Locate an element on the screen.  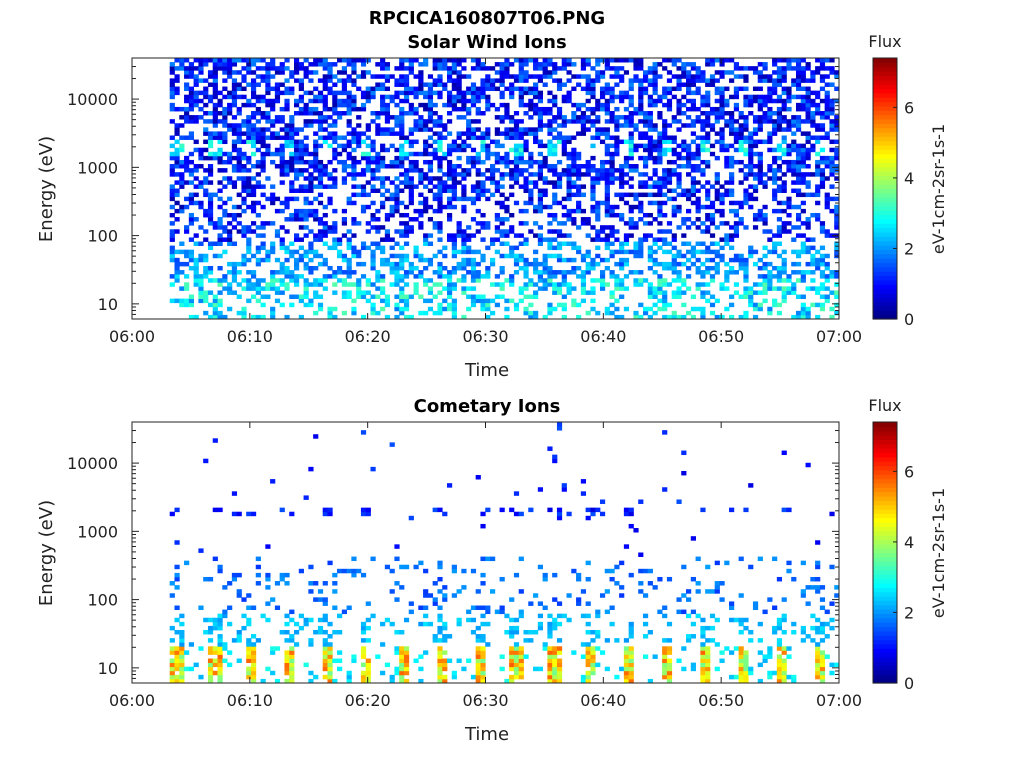
x-tick-label: 07:00 is located at coordinates (839, 336).